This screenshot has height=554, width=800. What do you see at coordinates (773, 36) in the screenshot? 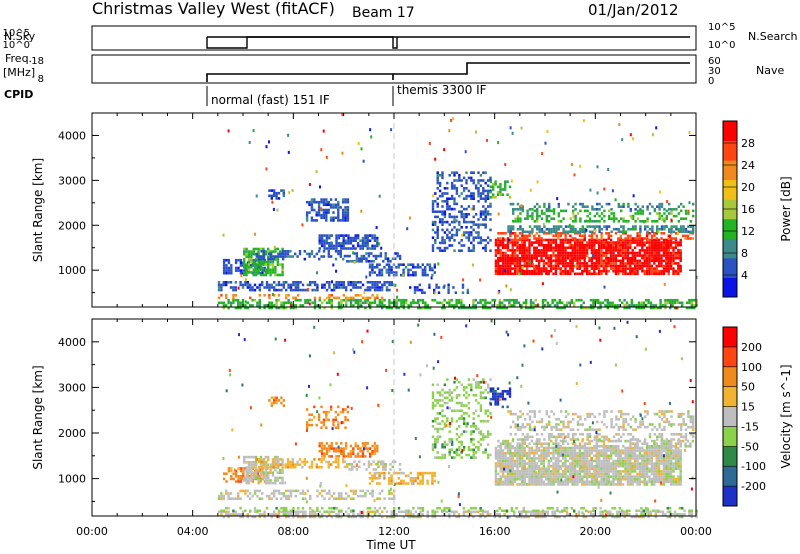
I see `nsearch-label: N.Search` at bounding box center [773, 36].